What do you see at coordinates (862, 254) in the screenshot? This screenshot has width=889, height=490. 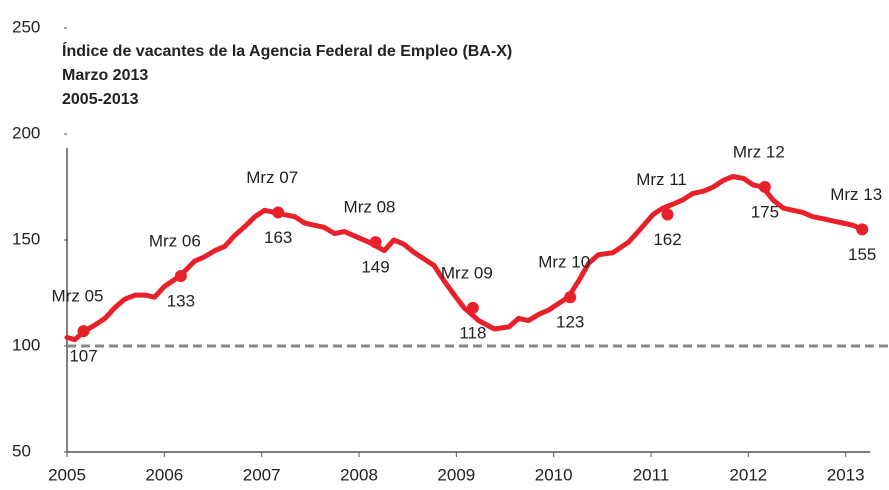 I see `annotation-value: 155` at bounding box center [862, 254].